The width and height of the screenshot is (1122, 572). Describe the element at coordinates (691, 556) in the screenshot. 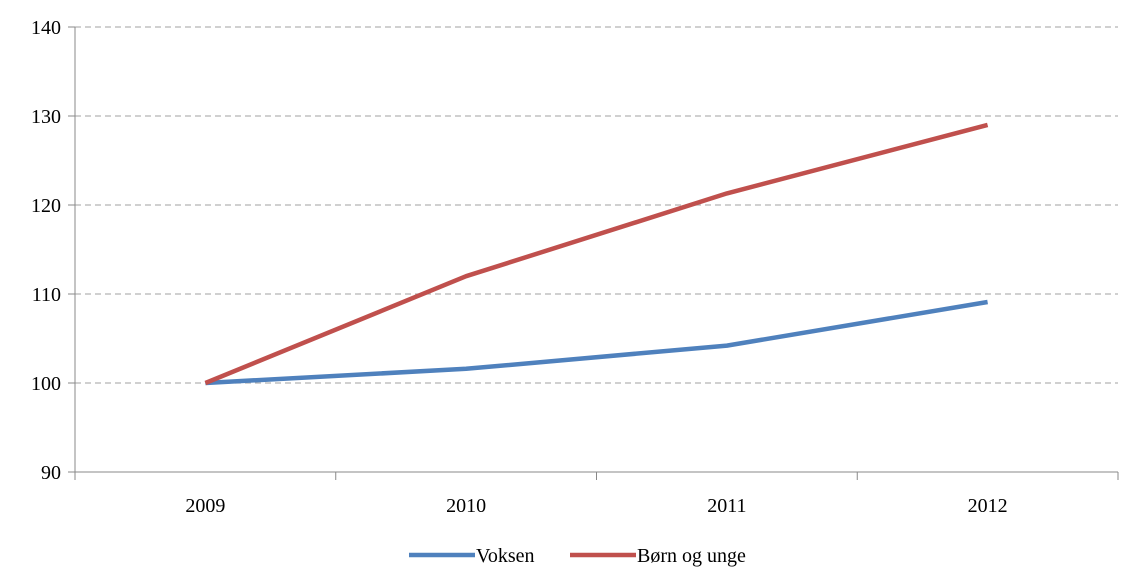

I see `legend-label: Børn og unge` at that location.